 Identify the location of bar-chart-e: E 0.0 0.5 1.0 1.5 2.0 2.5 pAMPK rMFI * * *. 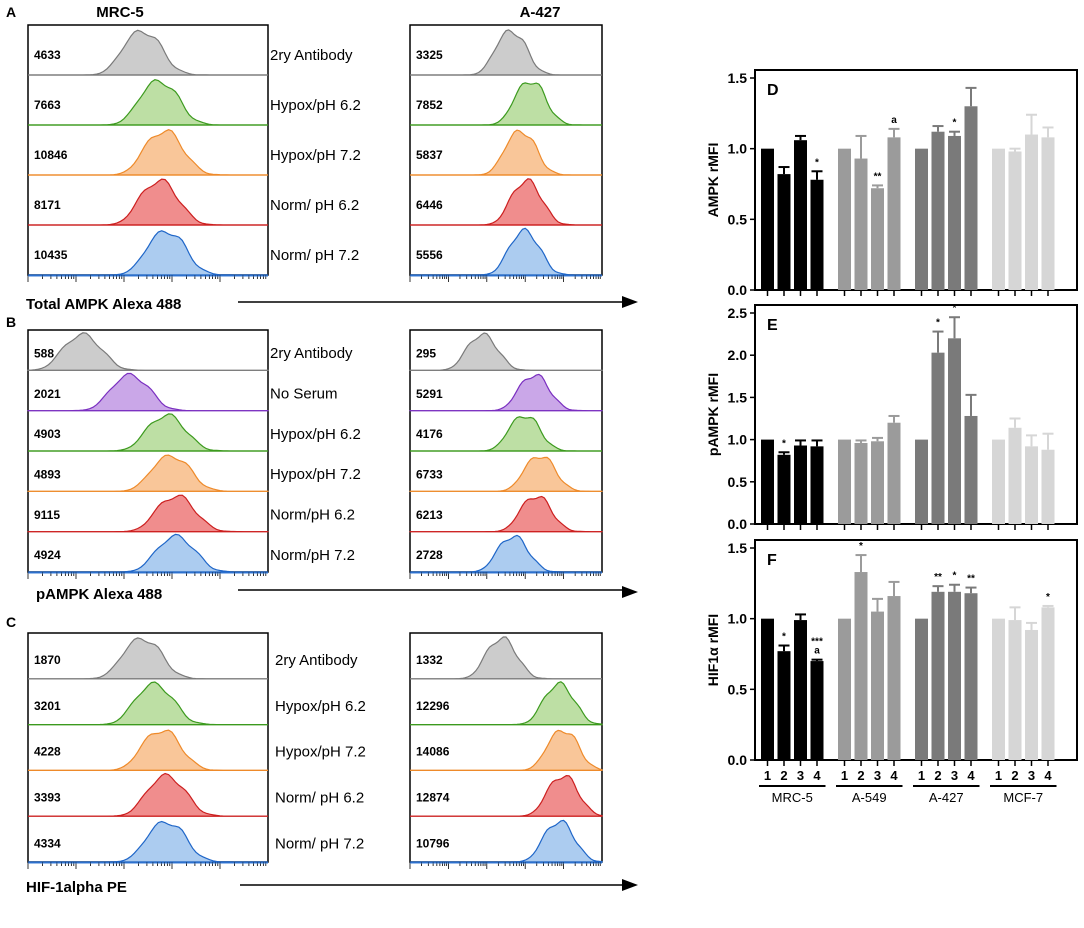
(891, 417).